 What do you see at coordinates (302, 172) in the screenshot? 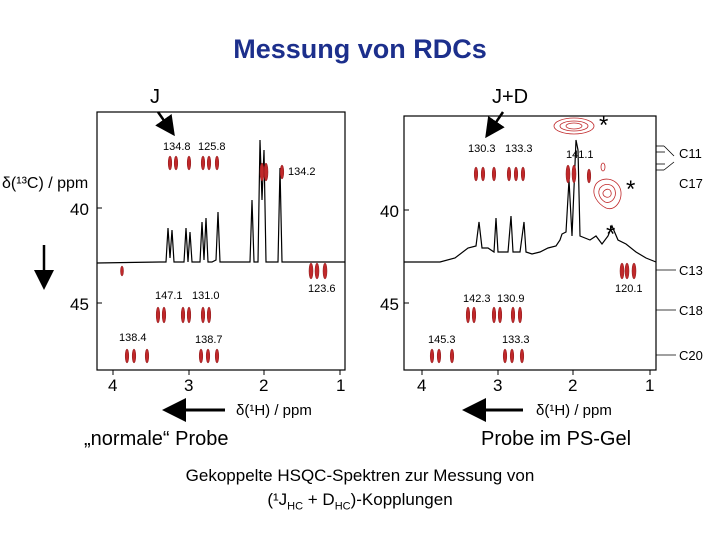
I see `left-peak-label: 134.2` at bounding box center [302, 172].